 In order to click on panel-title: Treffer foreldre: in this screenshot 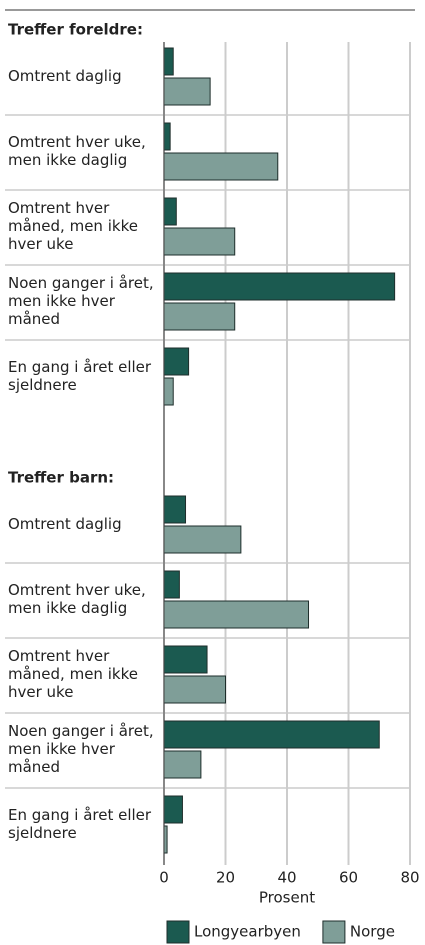, I will do `click(75, 30)`.